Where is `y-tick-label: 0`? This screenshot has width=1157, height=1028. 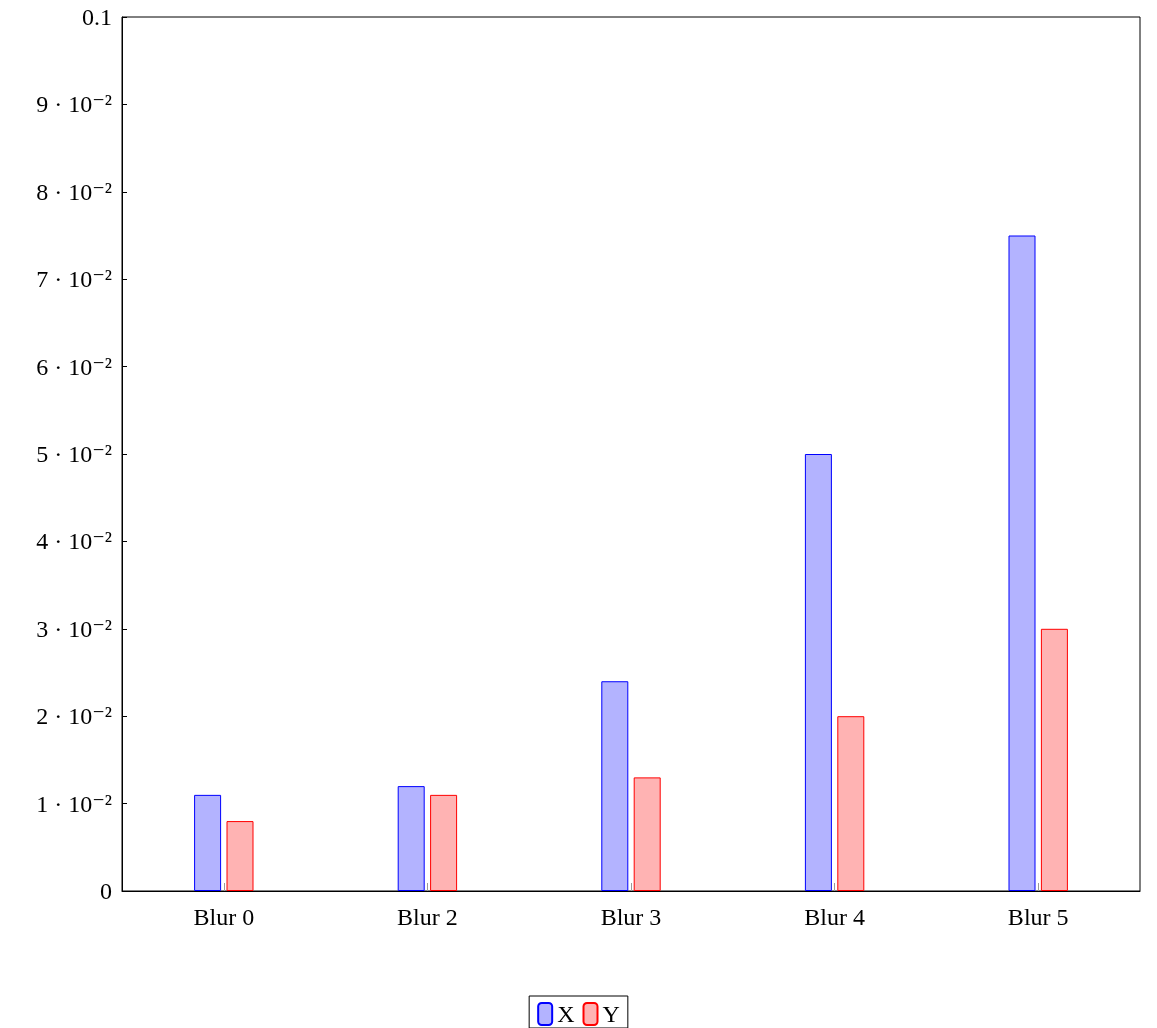
y-tick-label: 0 is located at coordinates (106, 891).